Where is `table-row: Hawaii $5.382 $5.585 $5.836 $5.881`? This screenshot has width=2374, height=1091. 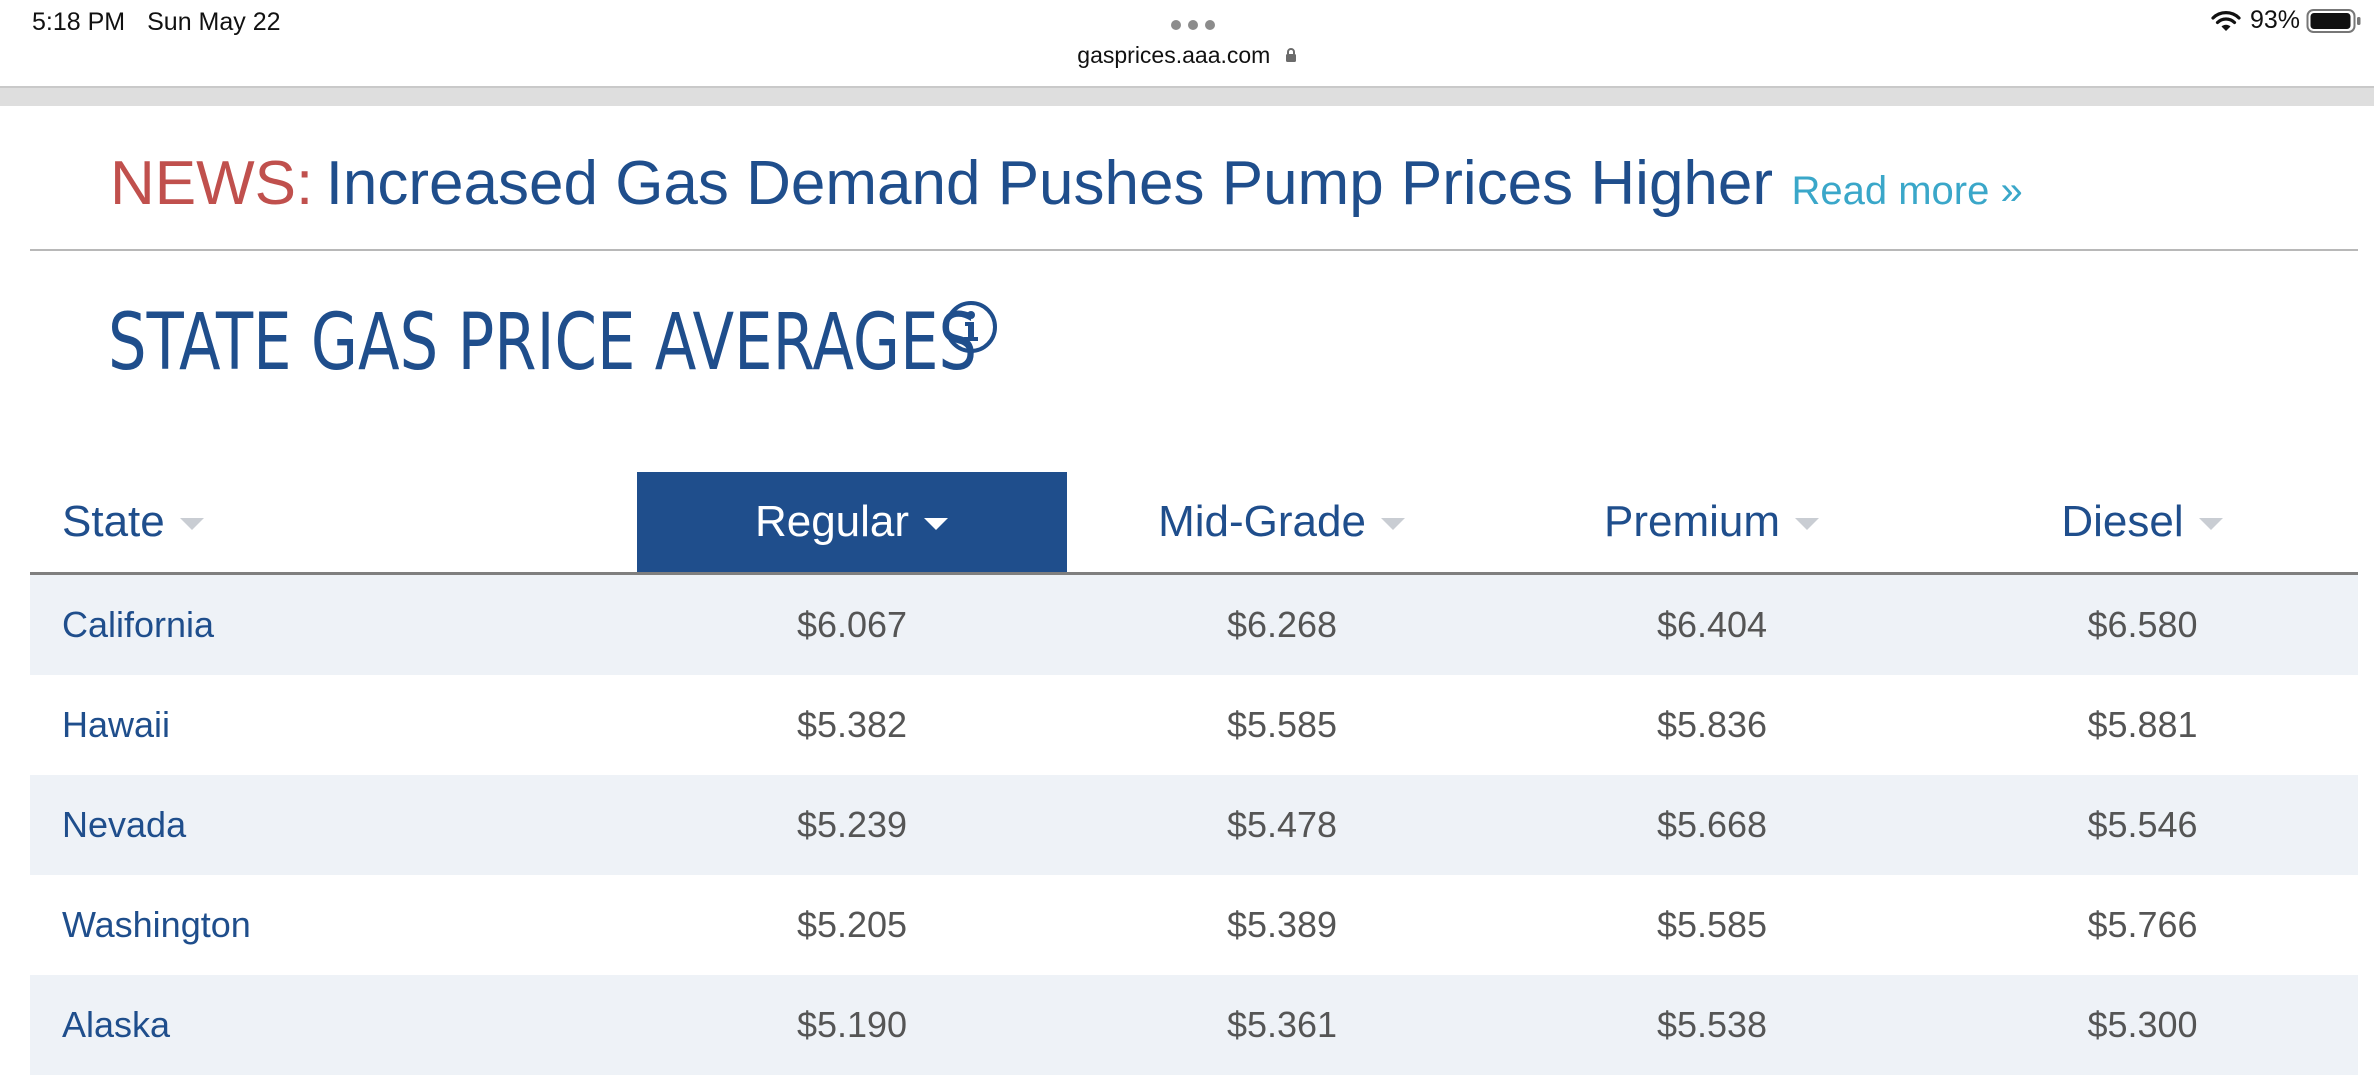 table-row: Hawaii $5.382 $5.585 $5.836 $5.881 is located at coordinates (1194, 725).